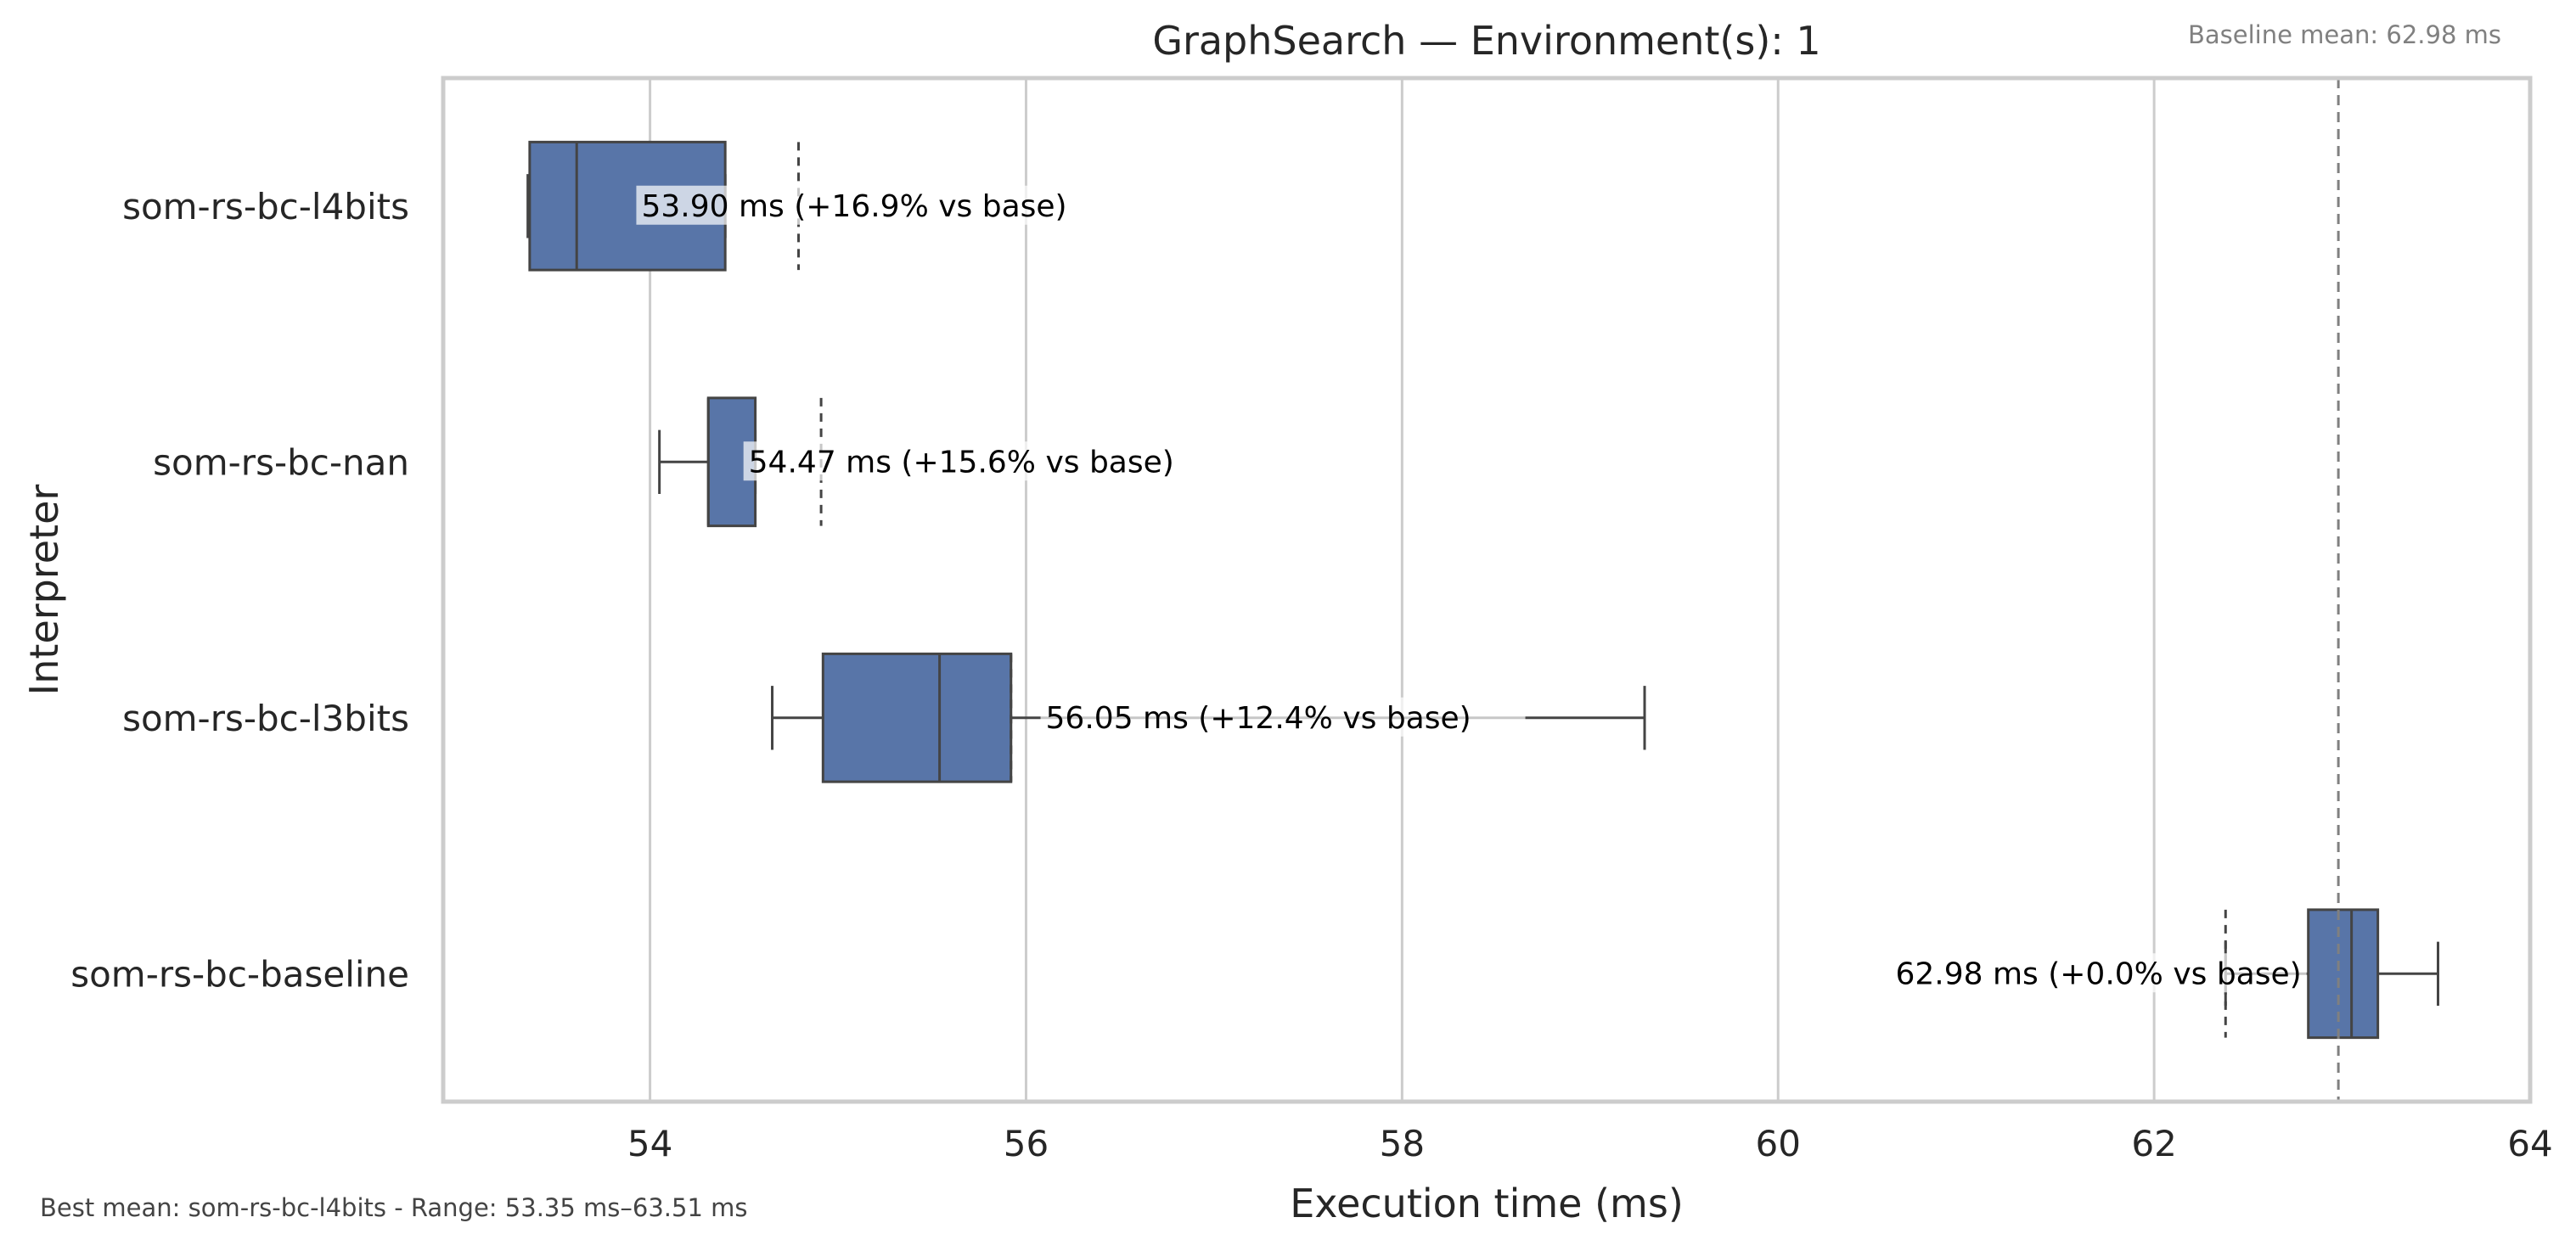 The height and width of the screenshot is (1251, 2576). What do you see at coordinates (2529, 1143) in the screenshot?
I see `x-tick-label: 64` at bounding box center [2529, 1143].